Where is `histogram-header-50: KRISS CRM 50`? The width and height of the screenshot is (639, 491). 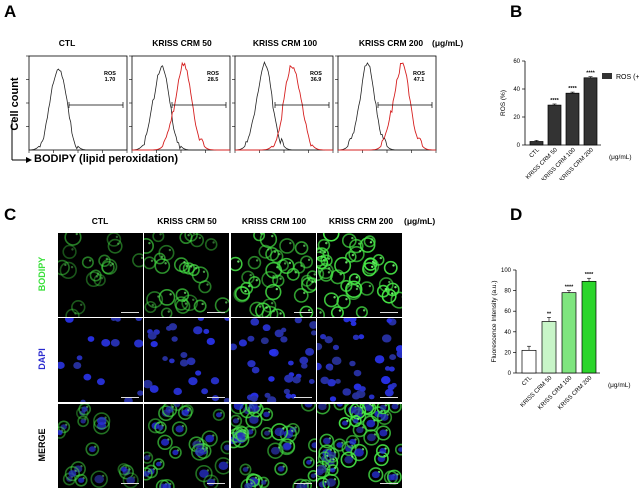
histogram-header-50: KRISS CRM 50 is located at coordinates (182, 43).